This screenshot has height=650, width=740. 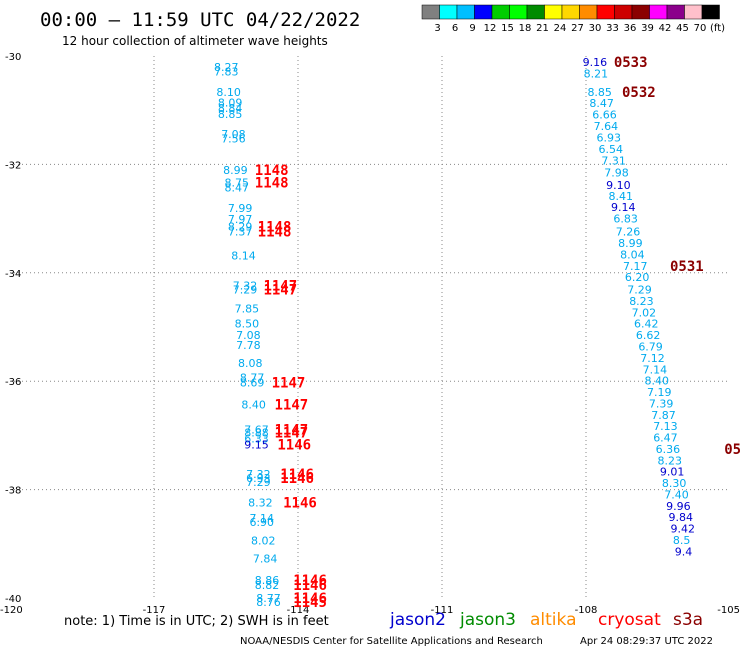 What do you see at coordinates (237, 182) in the screenshot?
I see `wave-height-label: 8.75` at bounding box center [237, 182].